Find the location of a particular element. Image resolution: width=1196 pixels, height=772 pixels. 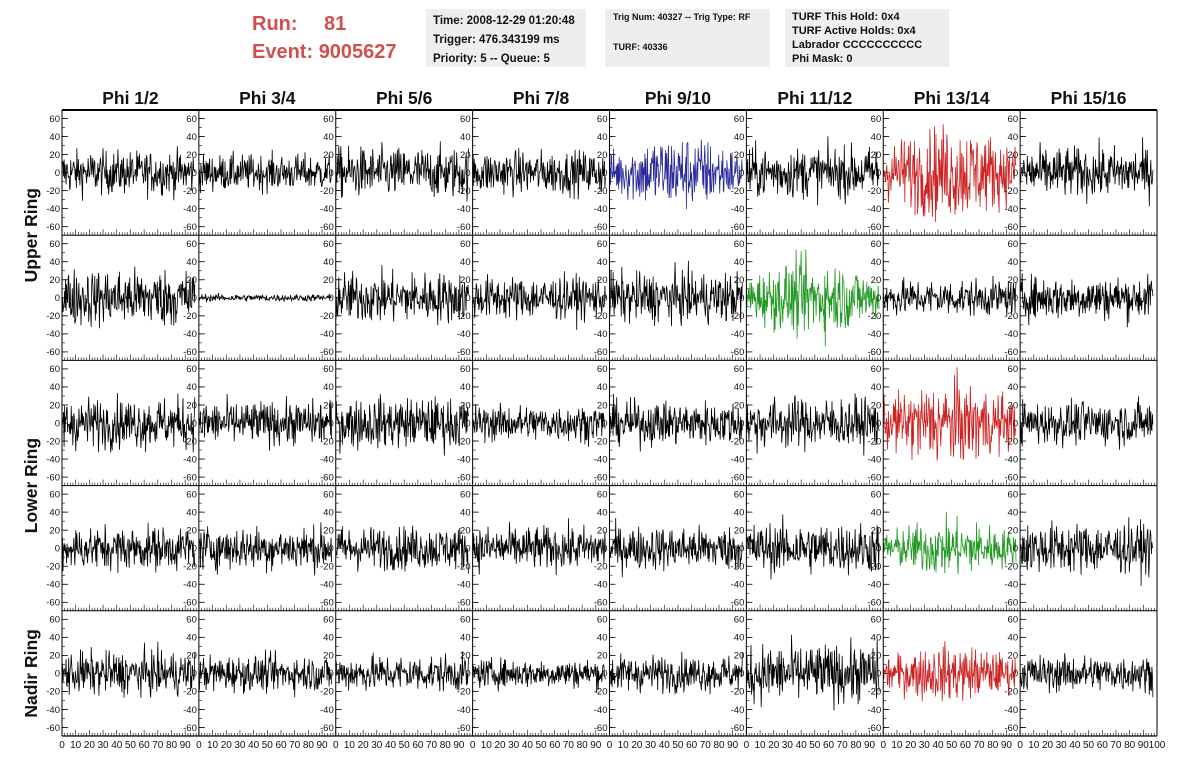

x-tick-label: 20 is located at coordinates (90, 745).